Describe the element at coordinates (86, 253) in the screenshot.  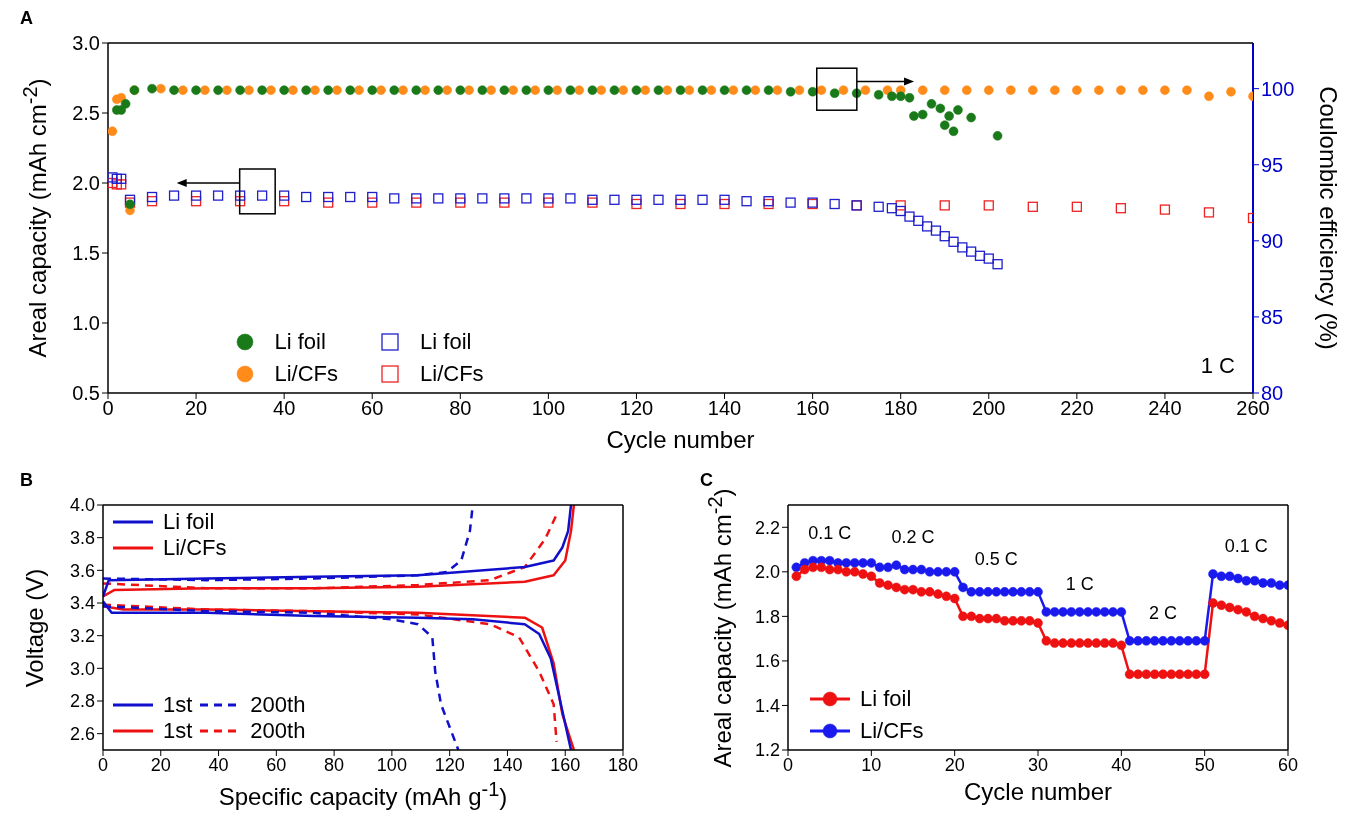
I see `y-tick-label: 1.5` at that location.